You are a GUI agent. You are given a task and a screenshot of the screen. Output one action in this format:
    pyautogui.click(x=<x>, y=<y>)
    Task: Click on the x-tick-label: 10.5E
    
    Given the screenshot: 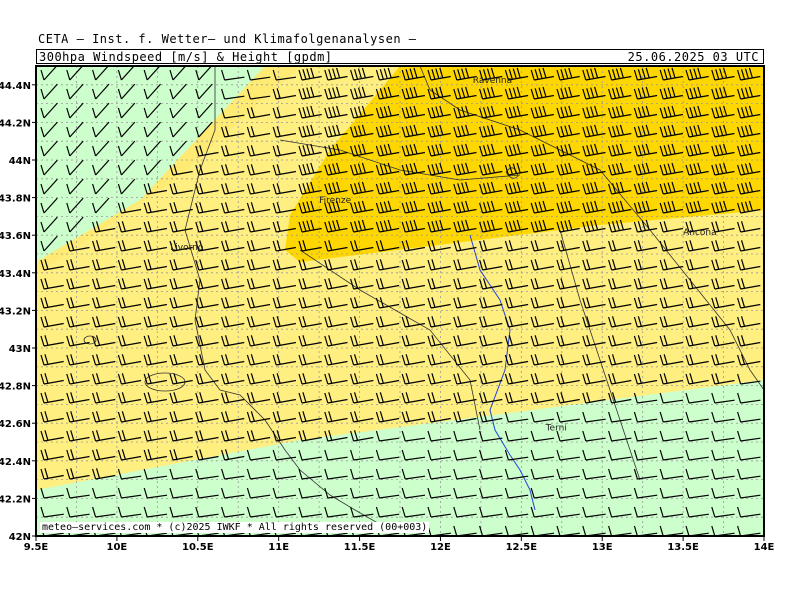 What is the action you would take?
    pyautogui.click(x=198, y=547)
    